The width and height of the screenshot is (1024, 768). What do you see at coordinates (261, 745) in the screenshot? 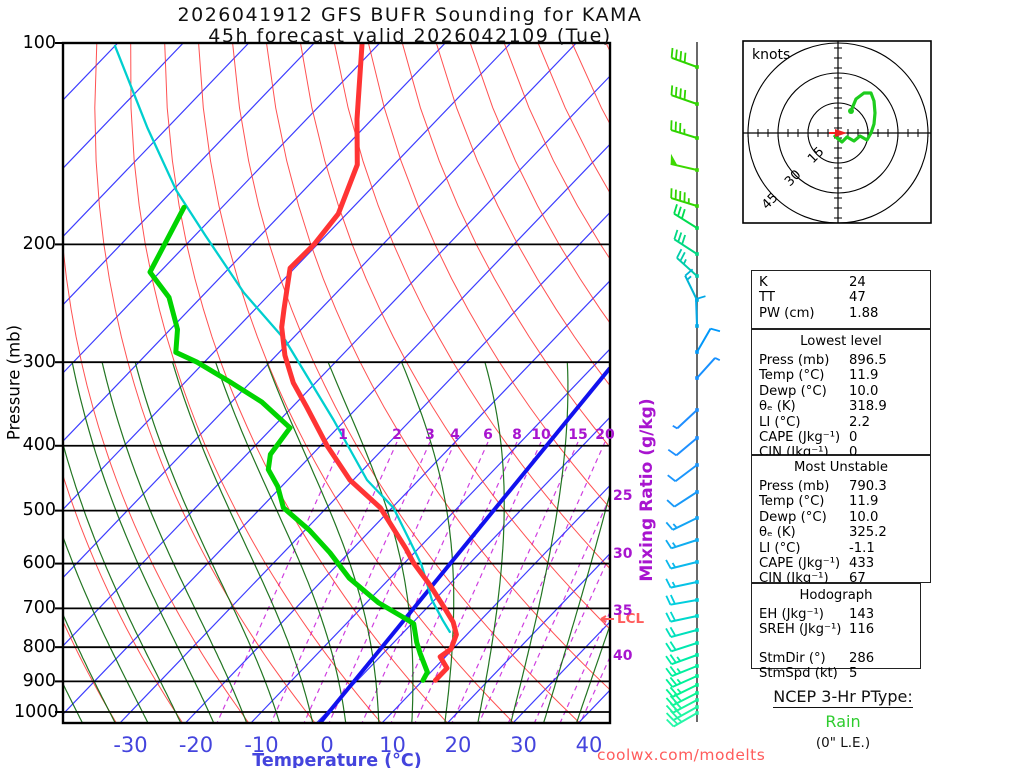
I see `temperature-tick-label: -10` at bounding box center [261, 745].